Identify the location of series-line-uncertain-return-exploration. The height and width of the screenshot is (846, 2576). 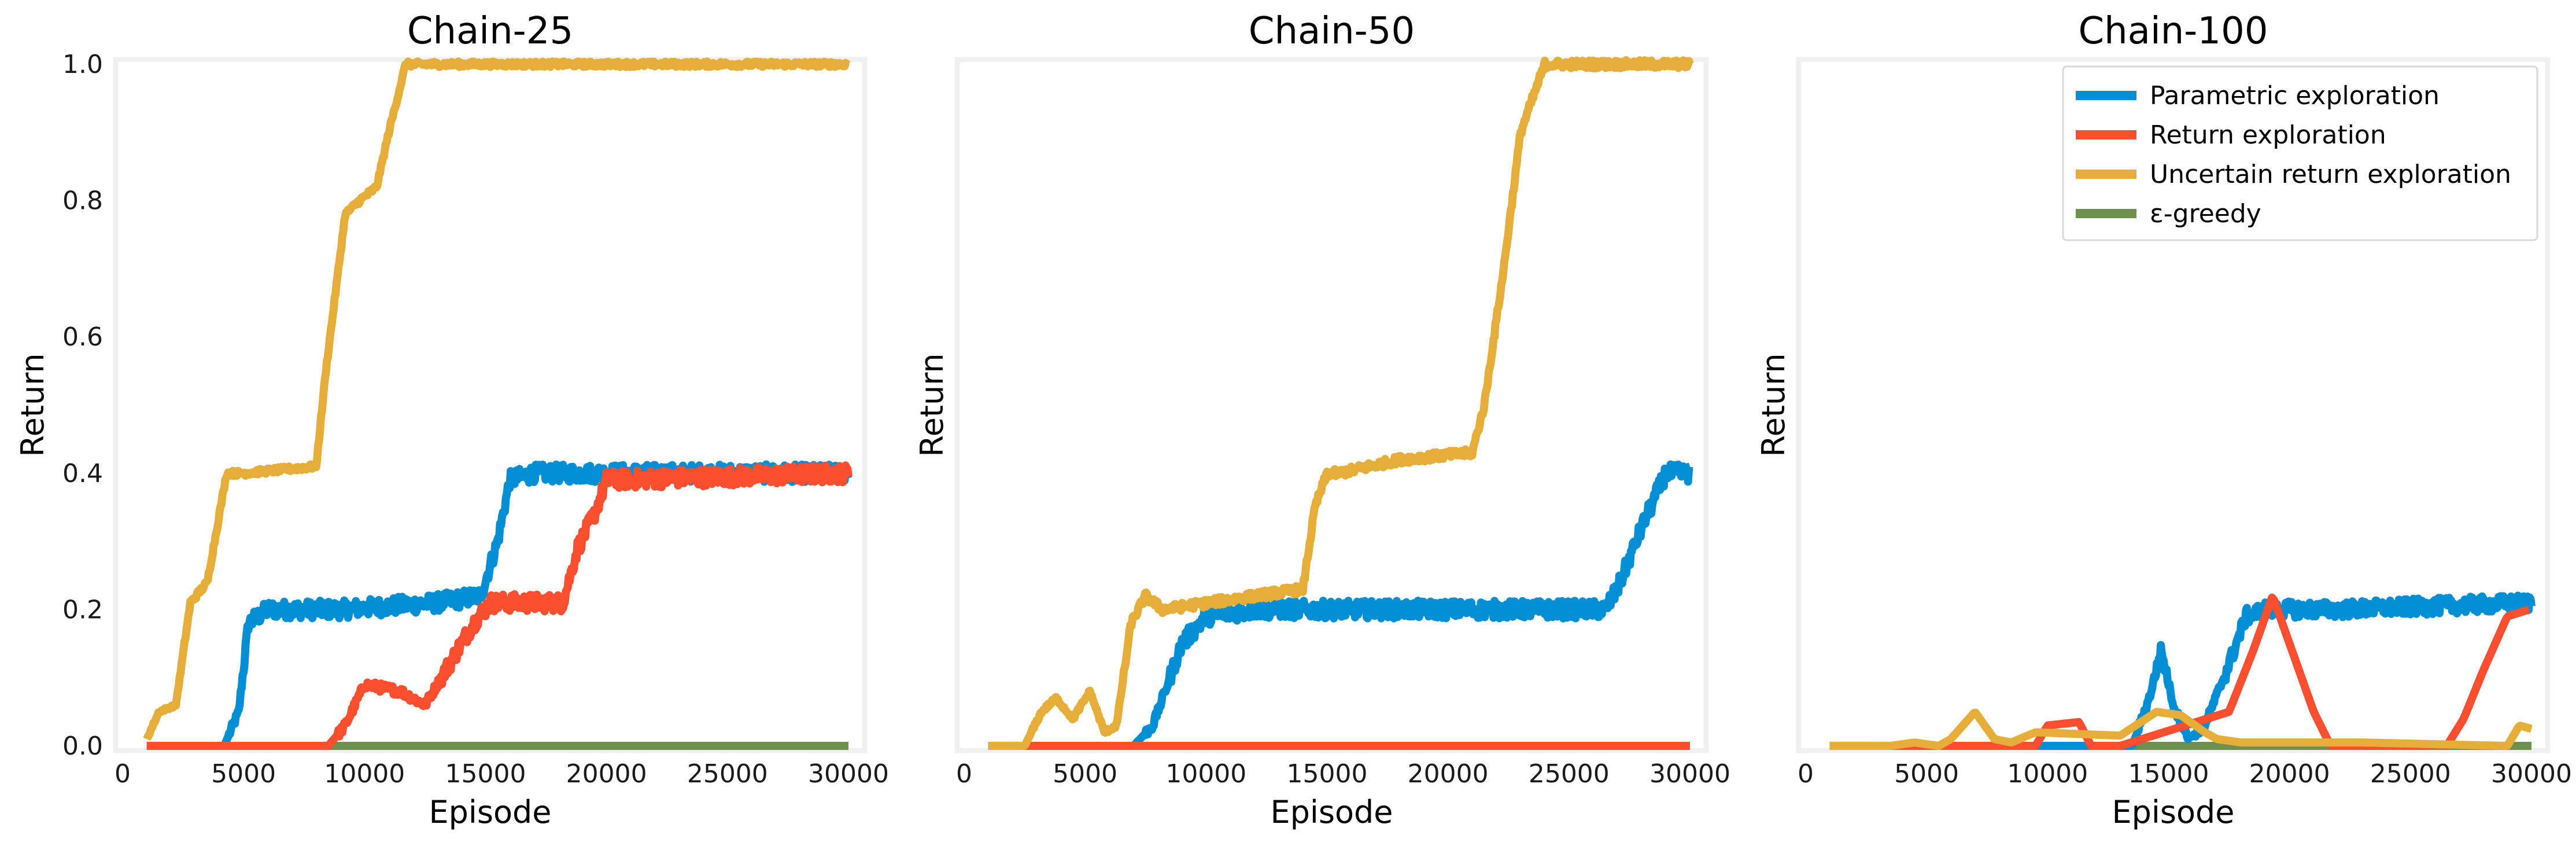
(2181, 729).